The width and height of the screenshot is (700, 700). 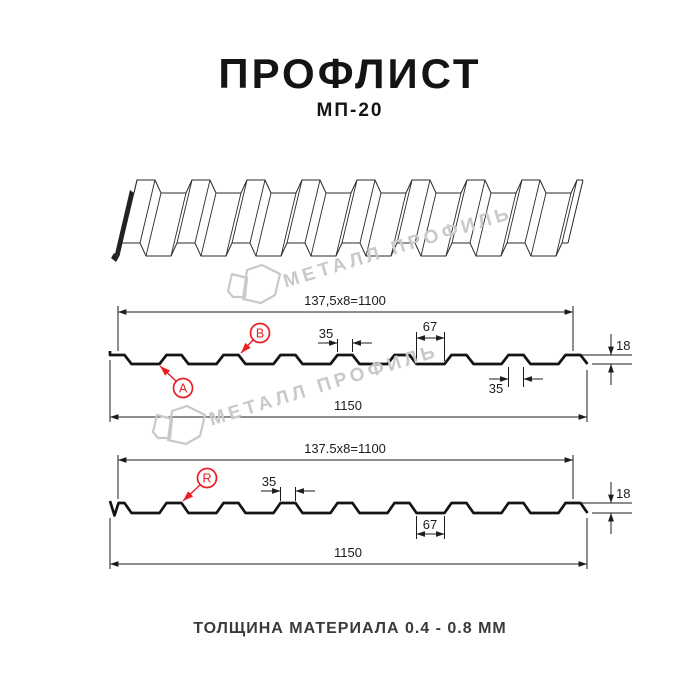 What do you see at coordinates (345, 322) in the screenshot?
I see `dim-module-width-top: 137,5x8=1100` at bounding box center [345, 322].